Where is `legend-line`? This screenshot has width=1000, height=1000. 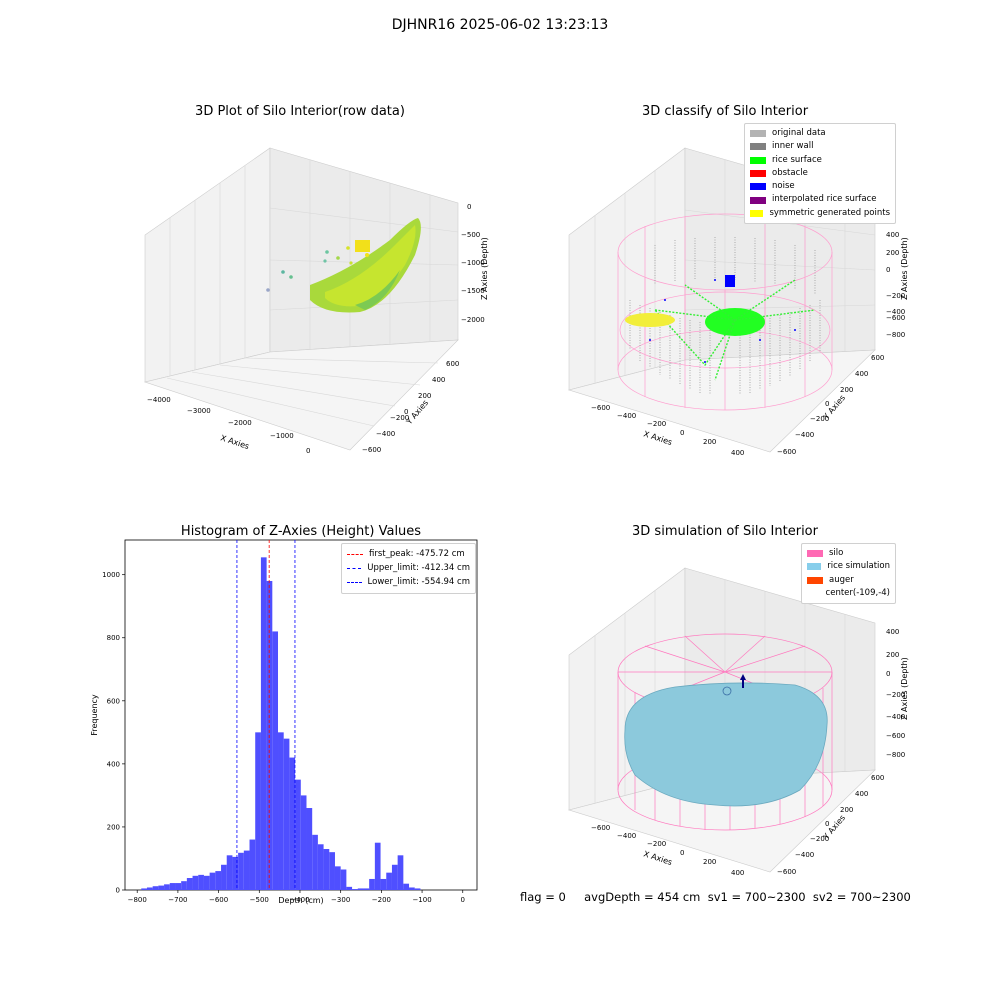 legend-line is located at coordinates (355, 554).